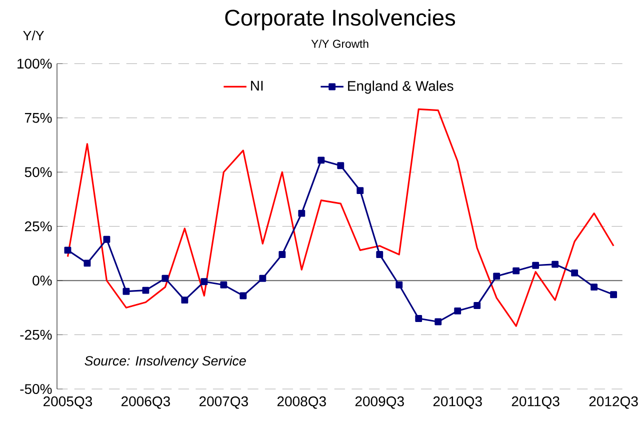 This screenshot has height=425, width=642. Describe the element at coordinates (33, 35) in the screenshot. I see `y-axis-title: Y/Y` at that location.